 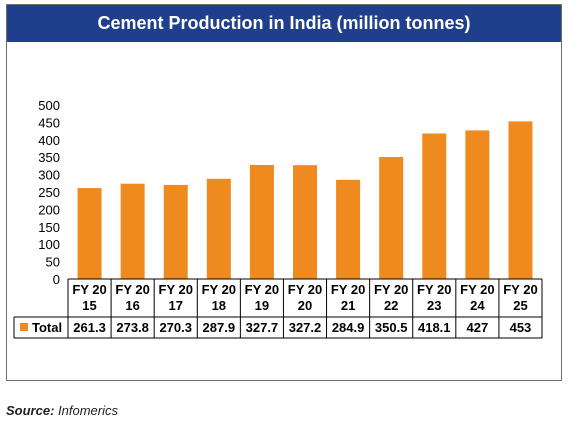 I want to click on x-tick-label: 17, so click(x=175, y=305).